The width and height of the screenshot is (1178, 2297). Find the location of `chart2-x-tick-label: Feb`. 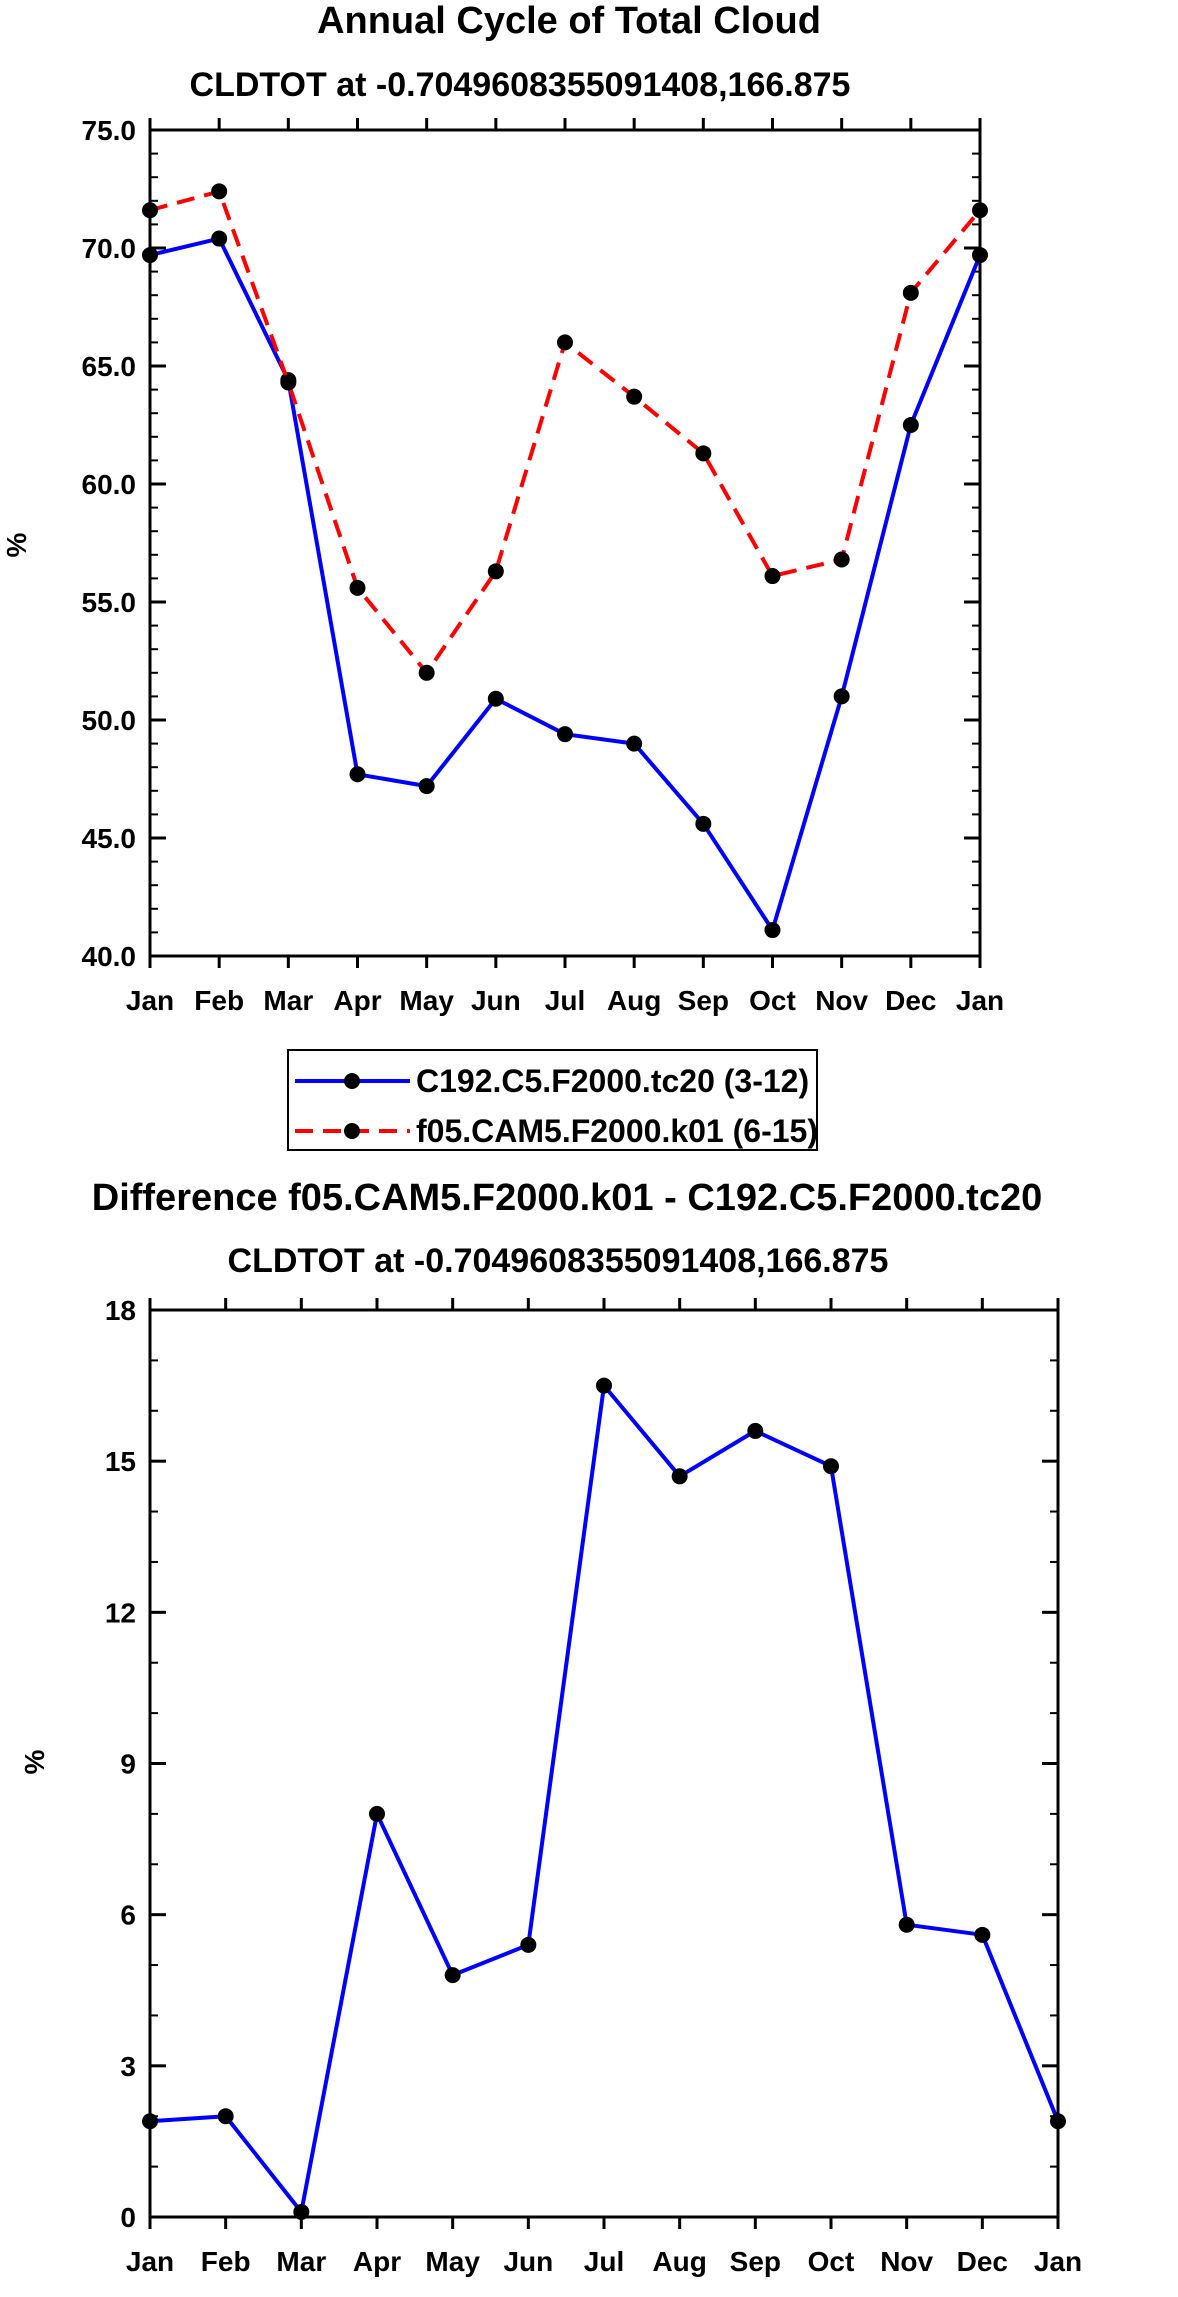

chart2-x-tick-label: Feb is located at coordinates (226, 2261).